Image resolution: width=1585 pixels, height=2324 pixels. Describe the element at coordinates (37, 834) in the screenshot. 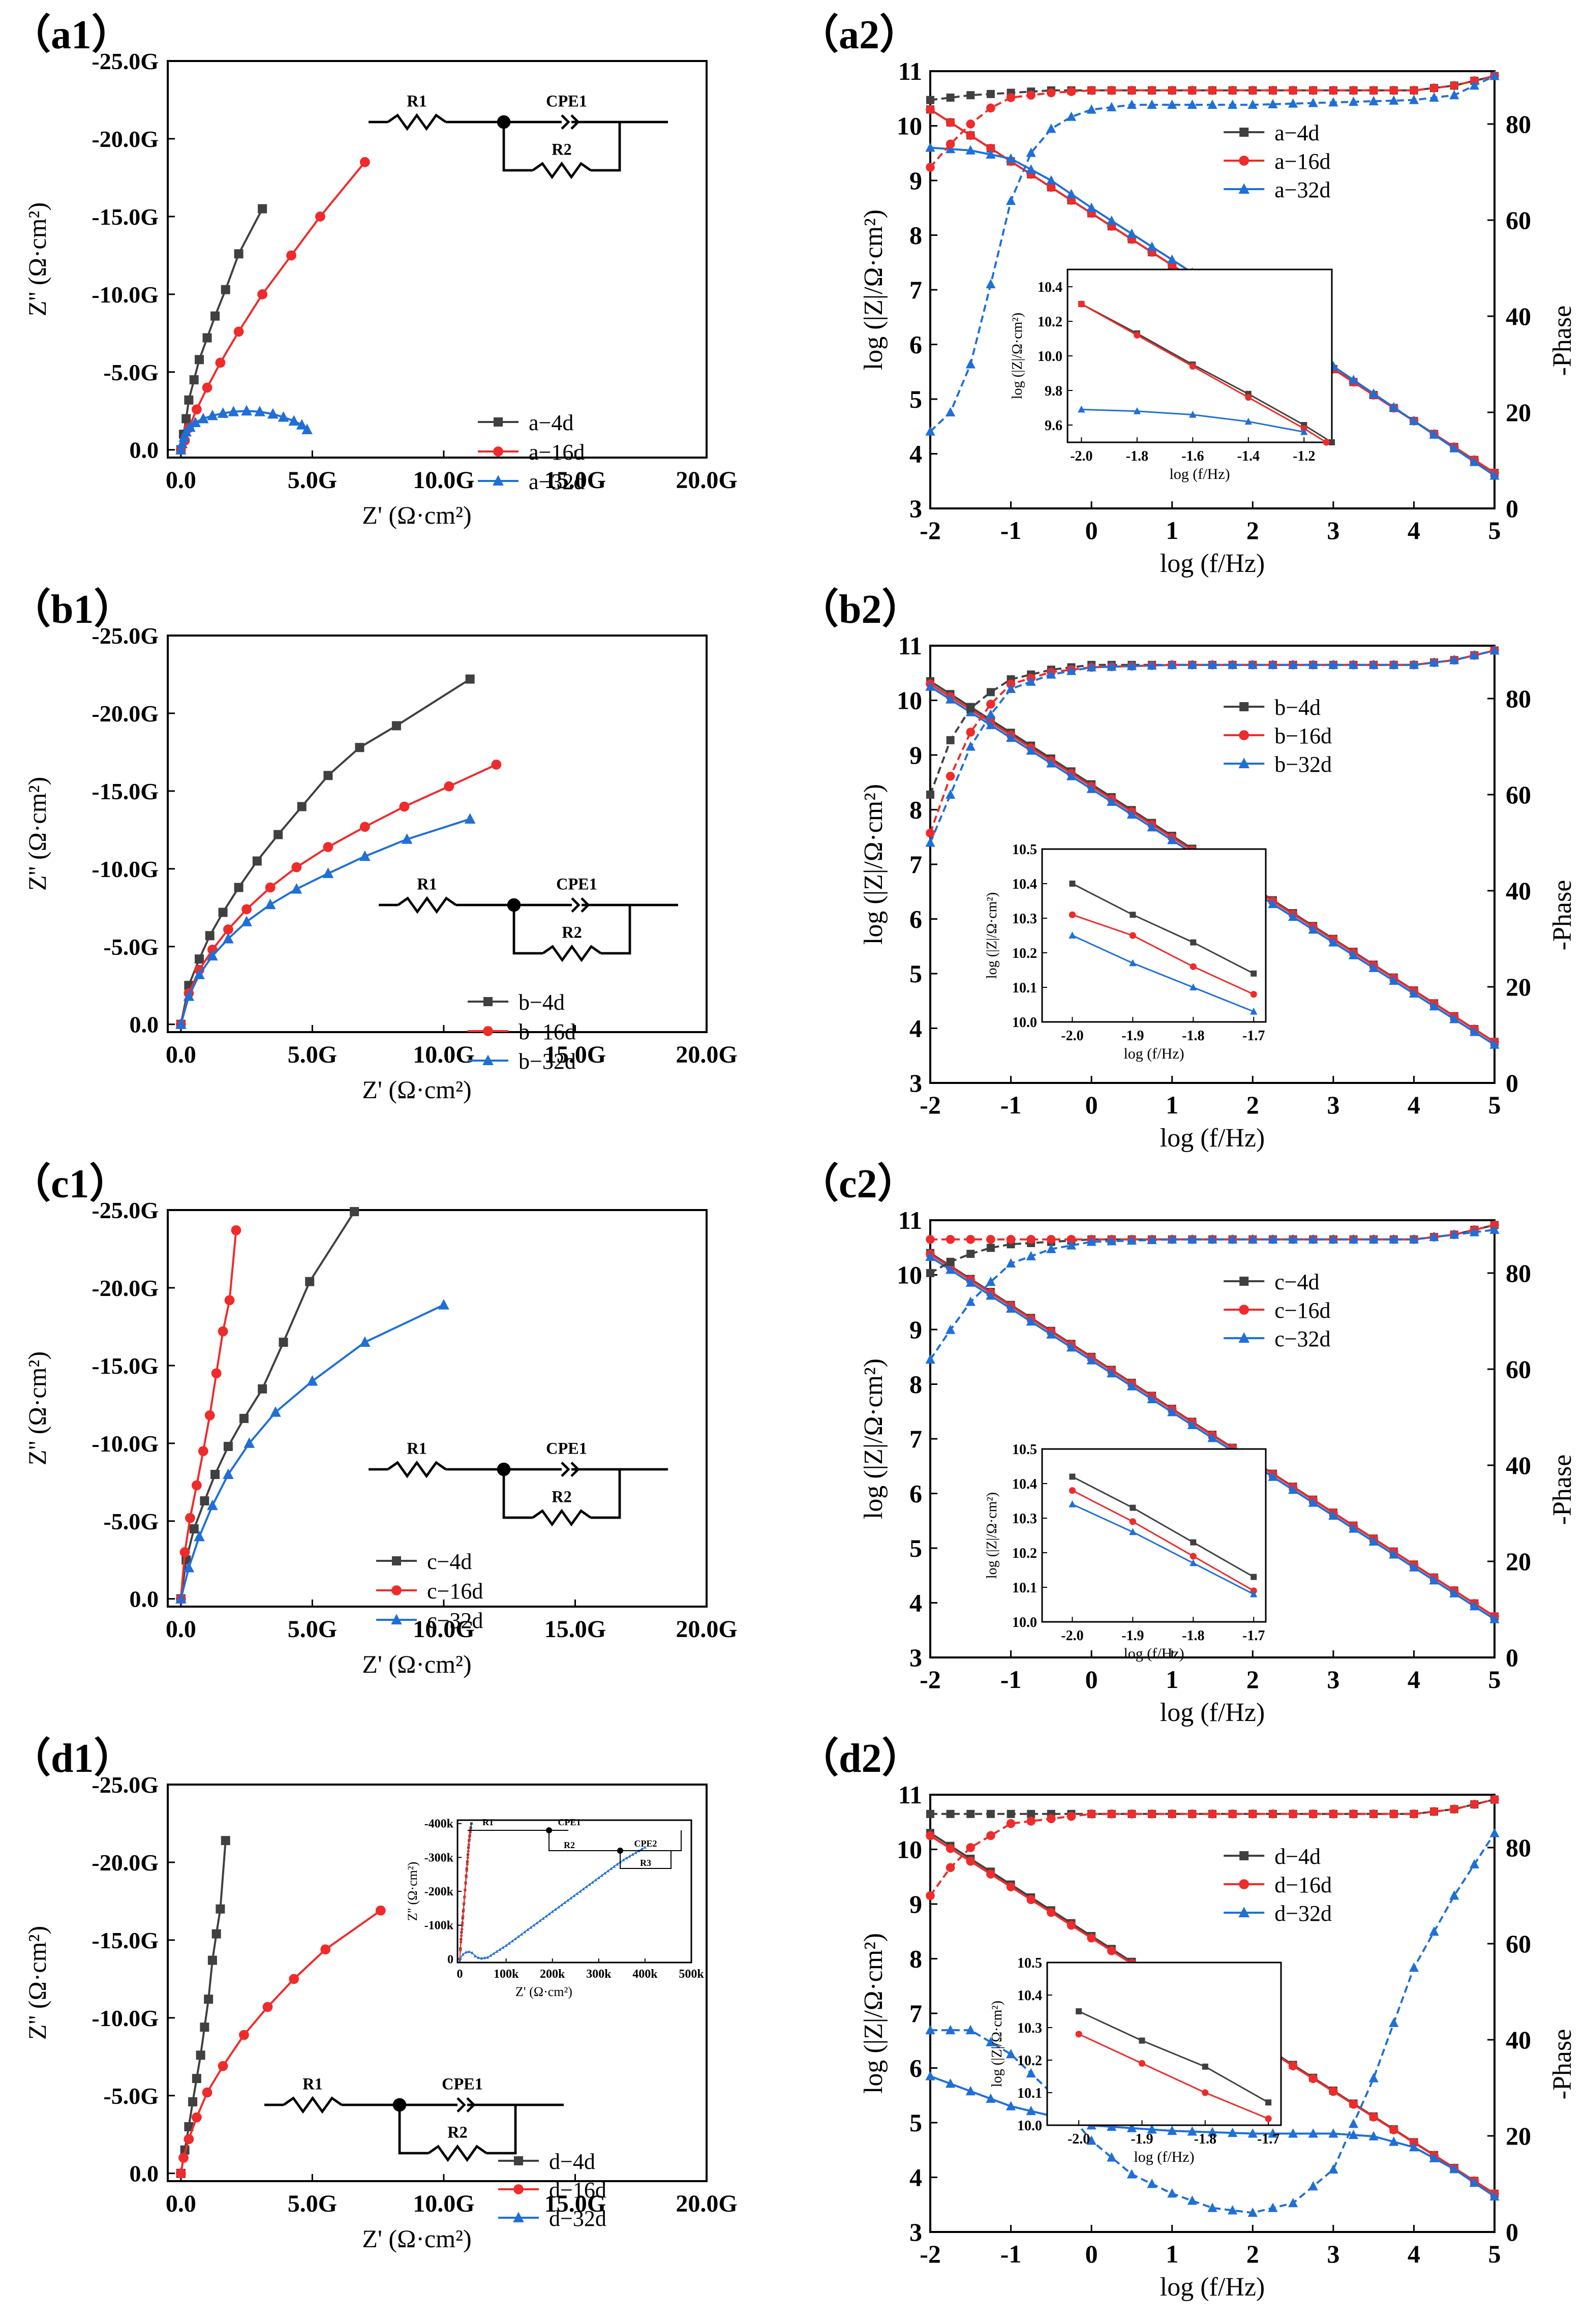

I see `y-axis-label: Z'' (Ω·cm²)` at that location.